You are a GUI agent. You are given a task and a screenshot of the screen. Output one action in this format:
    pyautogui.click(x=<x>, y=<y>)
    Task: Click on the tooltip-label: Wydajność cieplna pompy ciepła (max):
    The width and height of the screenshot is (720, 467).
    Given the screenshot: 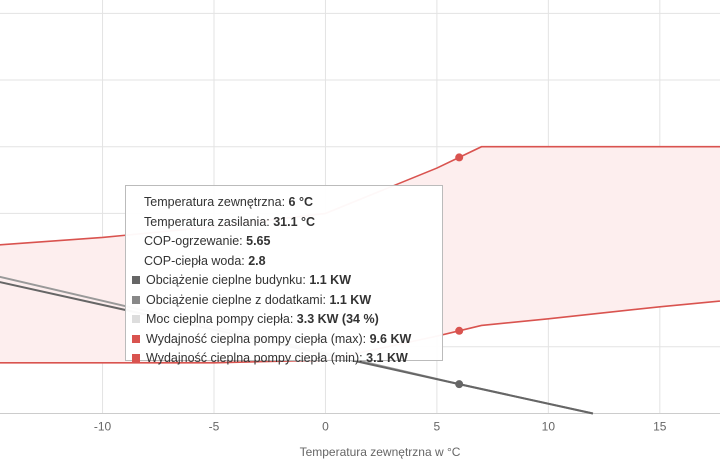 What is the action you would take?
    pyautogui.click(x=258, y=338)
    